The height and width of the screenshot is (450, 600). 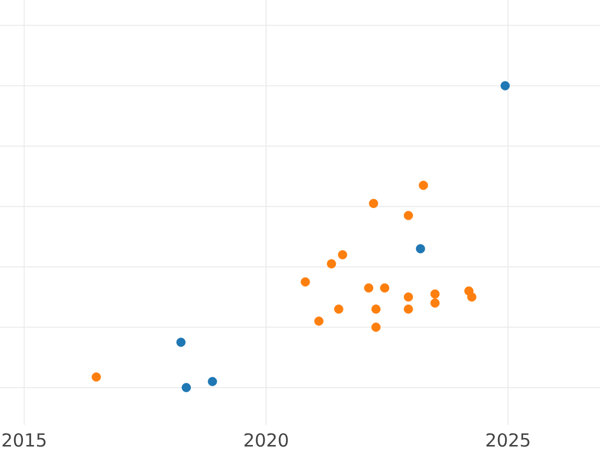 I want to click on x-tick-label: 2025, so click(x=508, y=440).